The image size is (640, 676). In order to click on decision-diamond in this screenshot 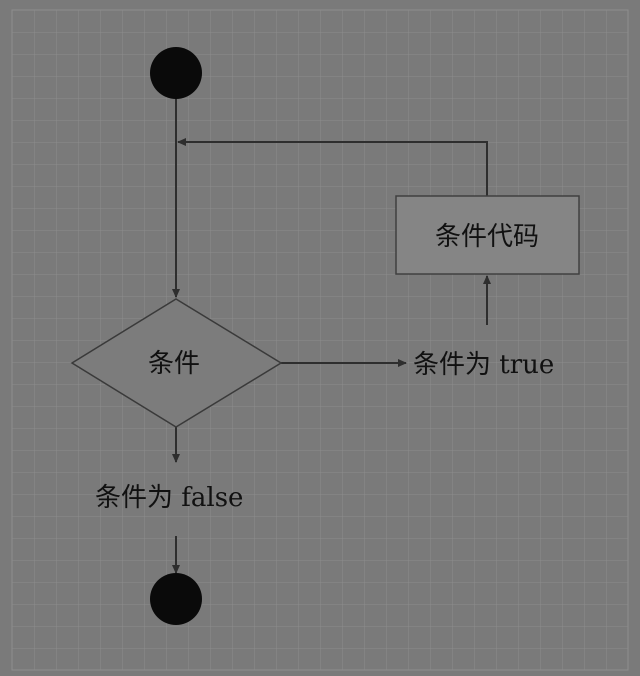, I will do `click(176, 363)`.